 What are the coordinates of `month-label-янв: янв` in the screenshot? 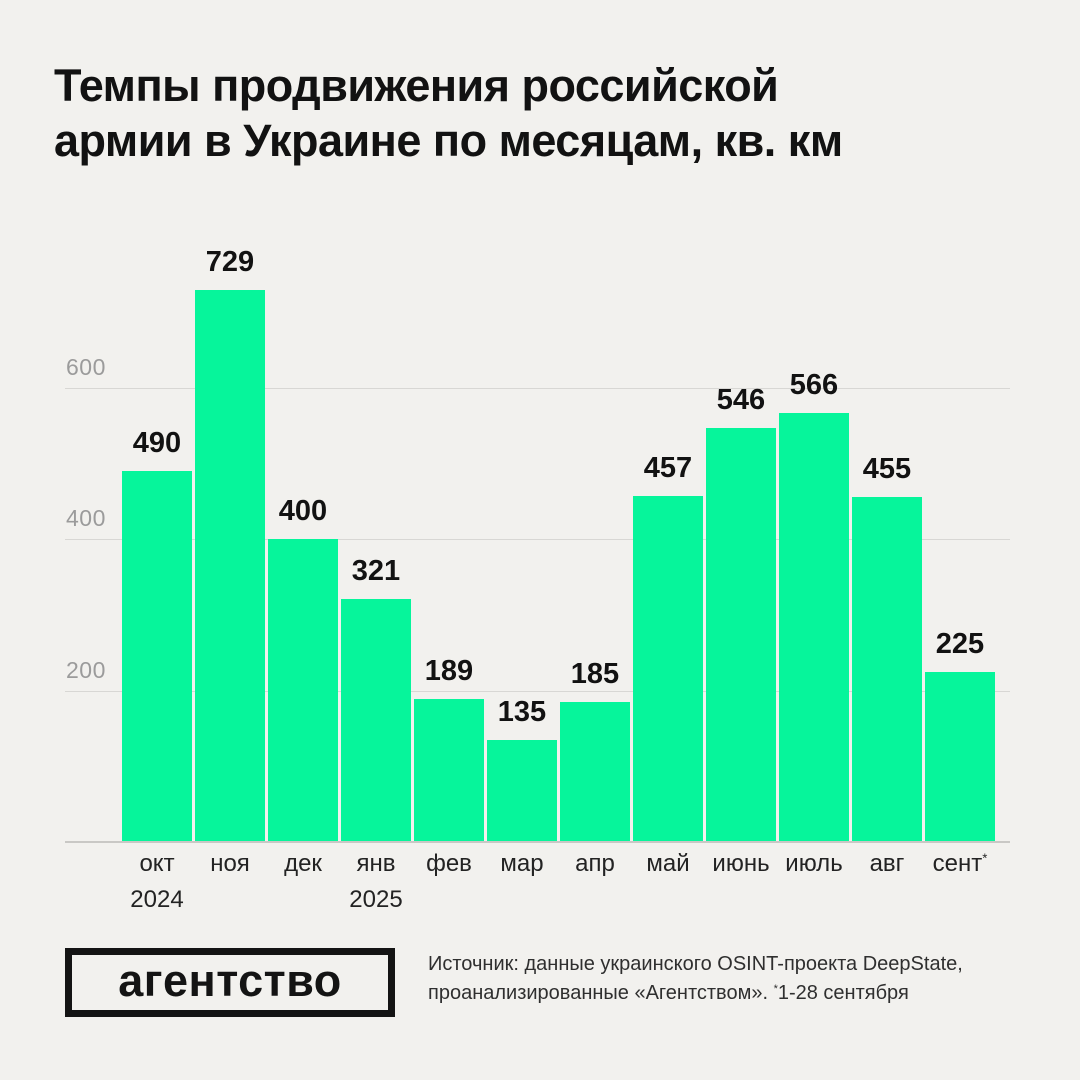 It's located at (376, 863).